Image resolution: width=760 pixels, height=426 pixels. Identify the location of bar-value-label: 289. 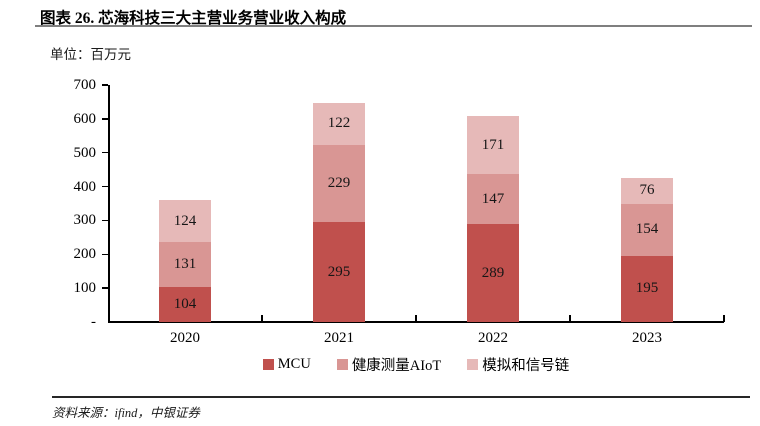
(493, 272).